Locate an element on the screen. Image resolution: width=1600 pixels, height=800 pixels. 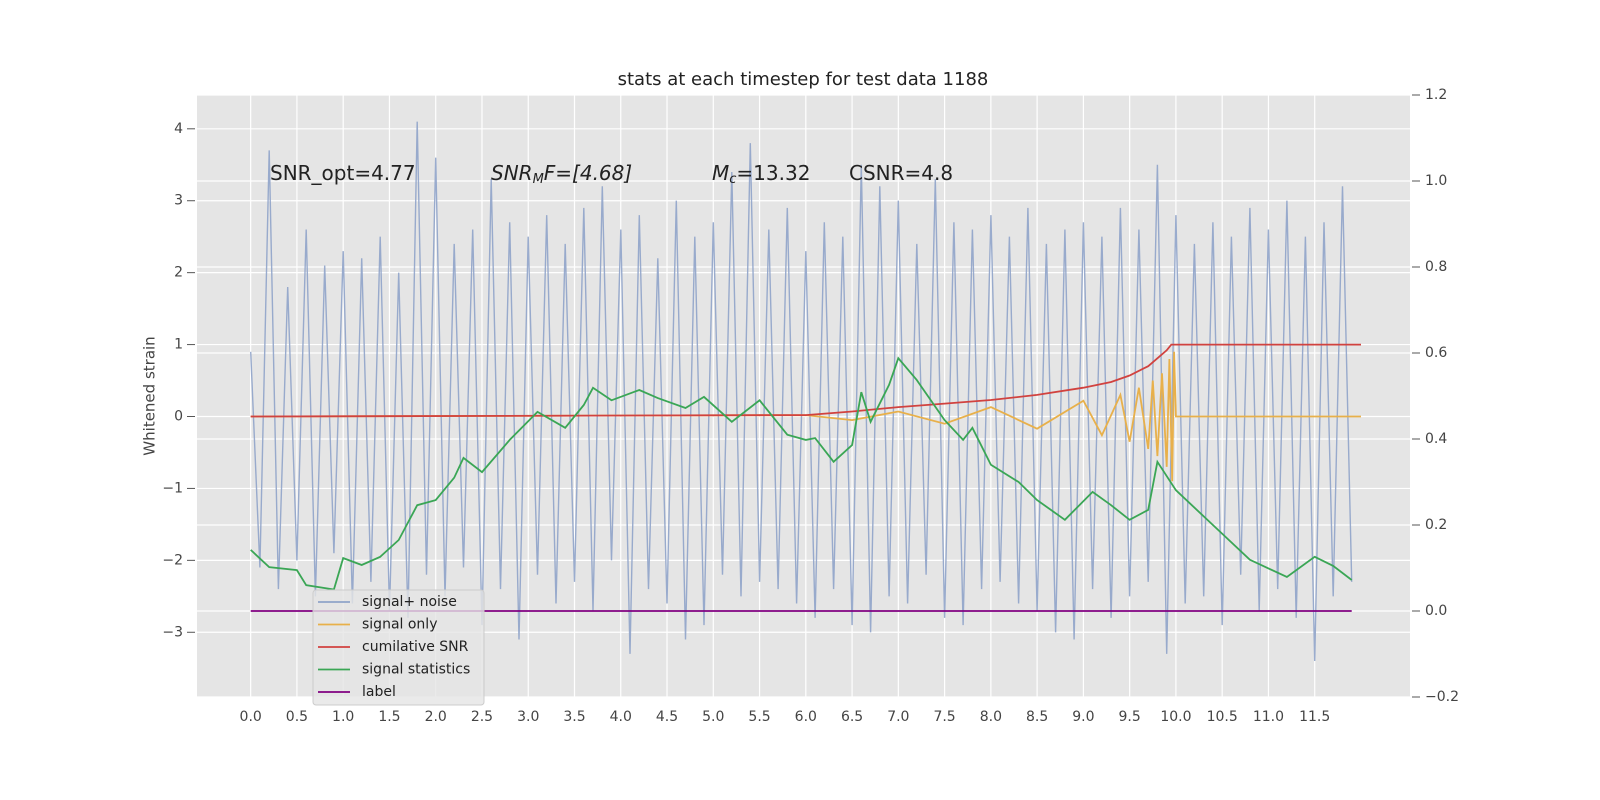
y-tick-label: −1 is located at coordinates (172, 488).